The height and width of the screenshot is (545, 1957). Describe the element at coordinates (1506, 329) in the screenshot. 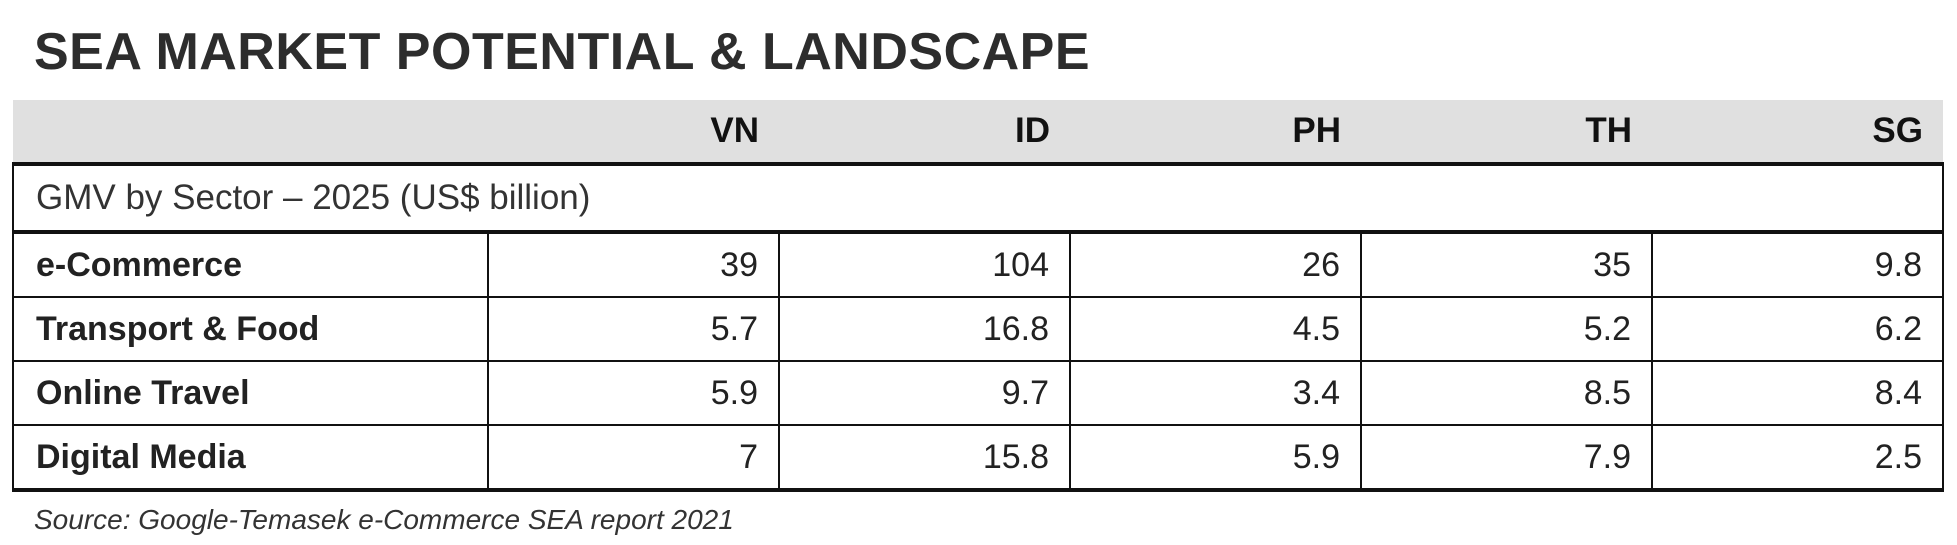

I see `cell-th: 5.2` at that location.